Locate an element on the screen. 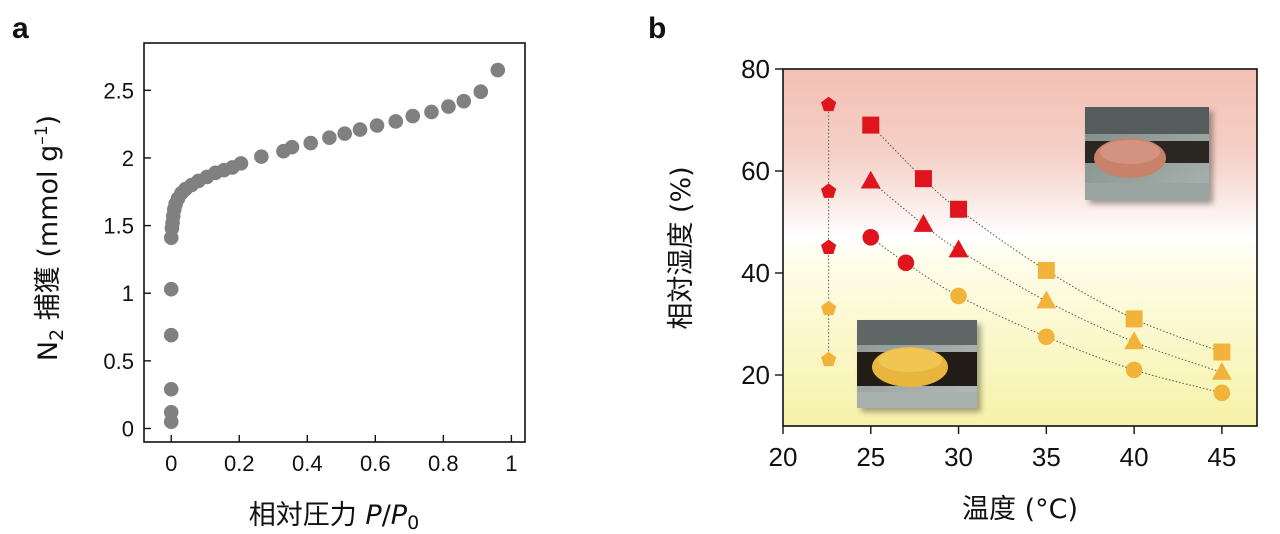 This screenshot has height=534, width=1280. x-tick-label-a: 1 is located at coordinates (511, 463).